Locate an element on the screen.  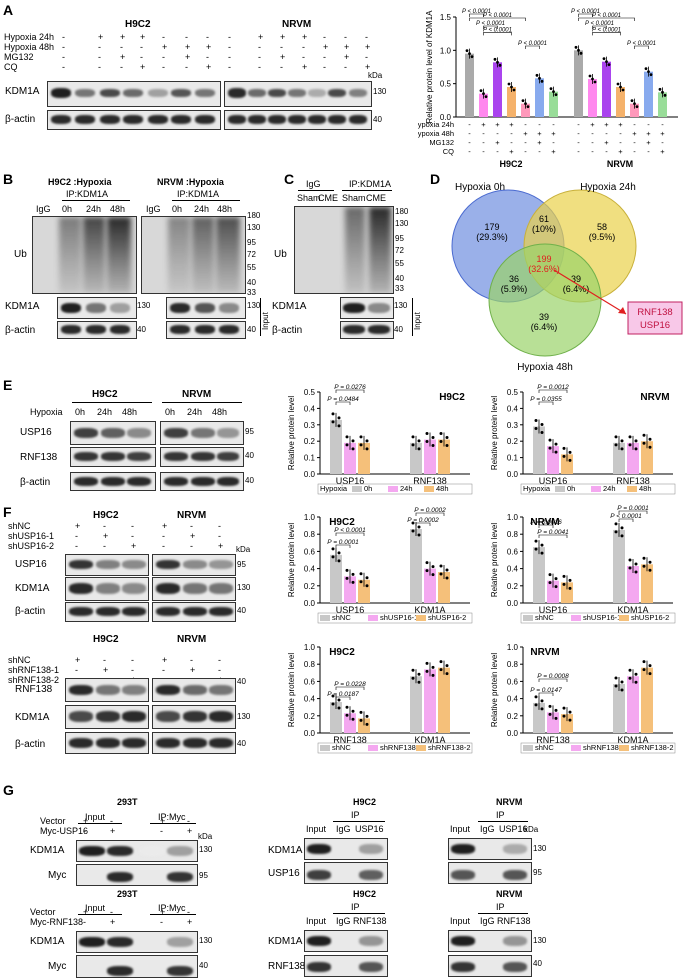
g-ip-h9c2: IP is located at coordinates (355, 815).